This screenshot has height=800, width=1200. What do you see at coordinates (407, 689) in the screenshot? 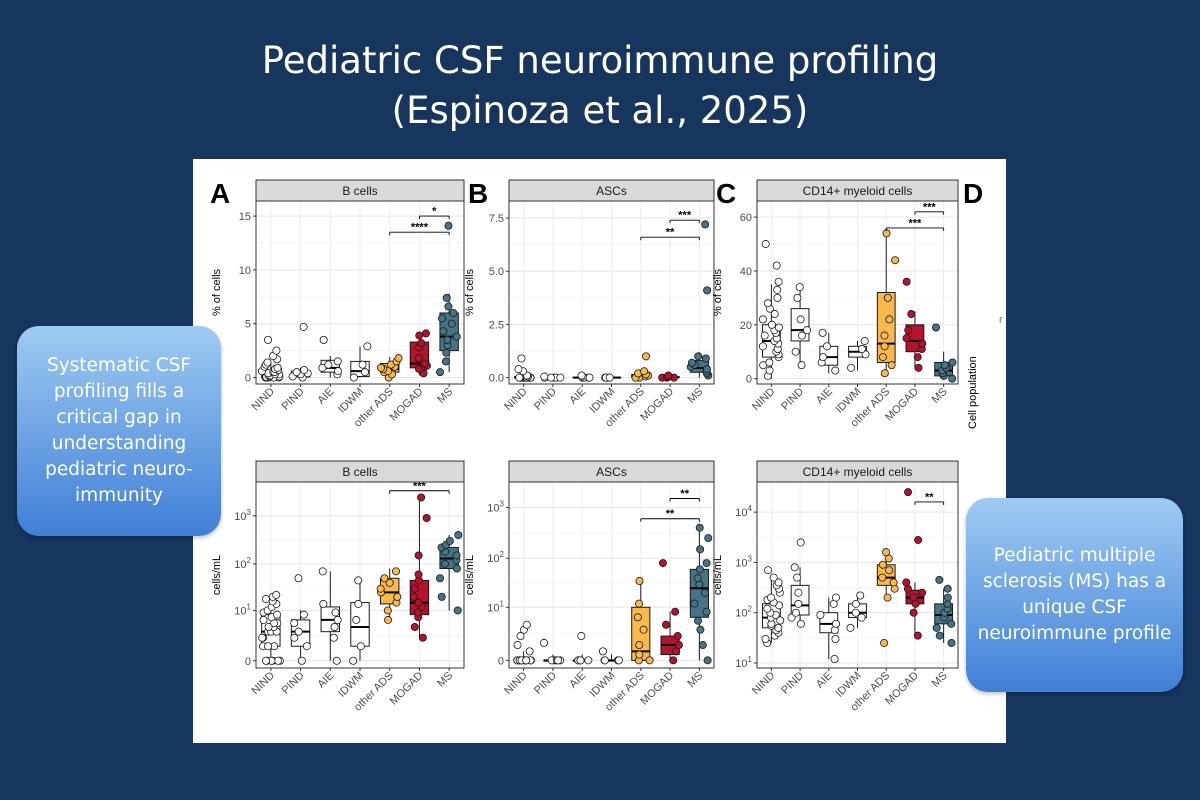
I see `x-tick-label: MOGAD` at bounding box center [407, 689].